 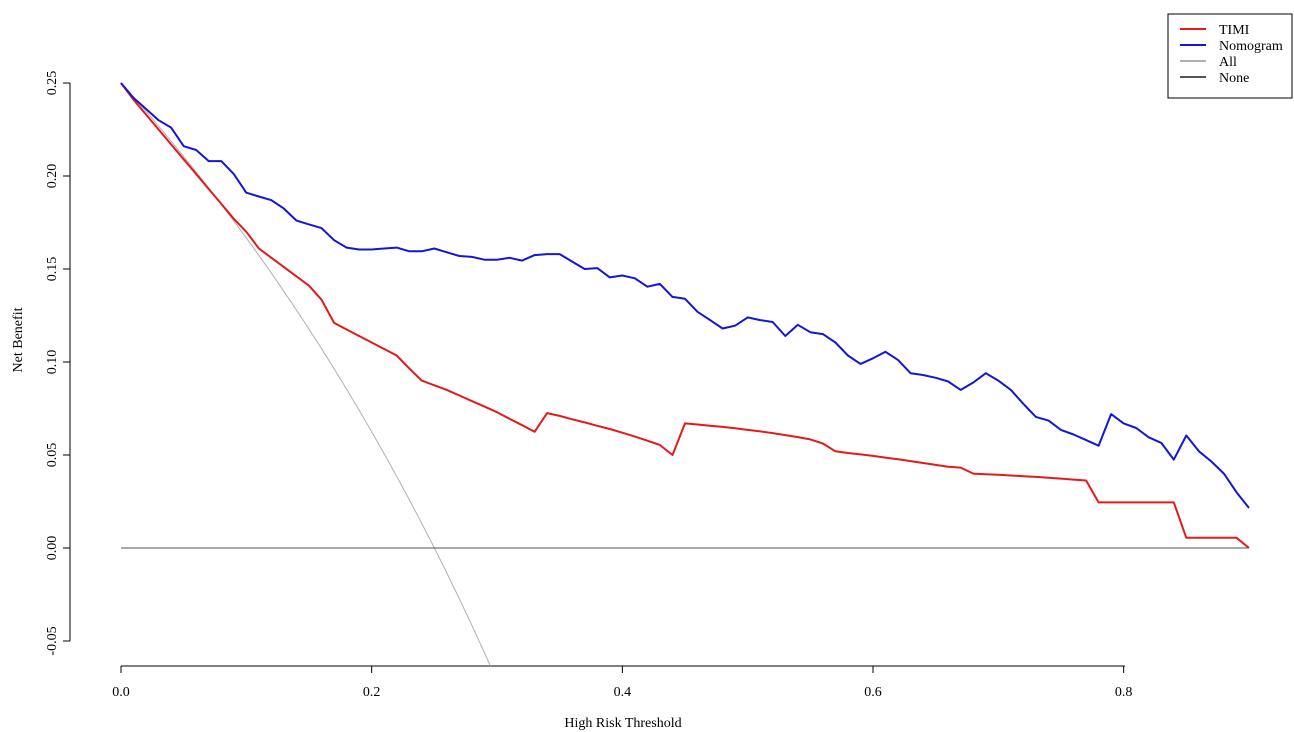 I want to click on x-ticks: 0.0 0.2 0.4 0.6 0.8, so click(x=622, y=683).